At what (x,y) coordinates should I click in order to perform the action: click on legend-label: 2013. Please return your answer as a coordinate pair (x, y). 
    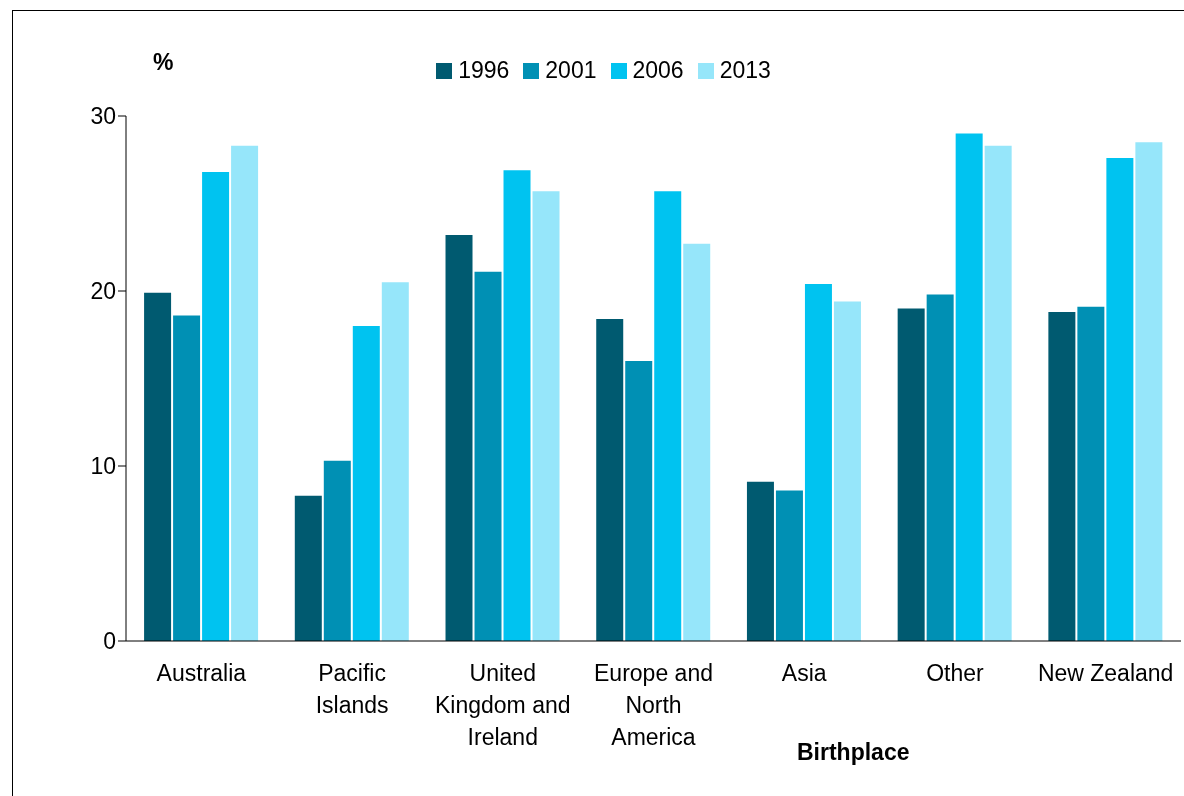
    Looking at the image, I should click on (745, 70).